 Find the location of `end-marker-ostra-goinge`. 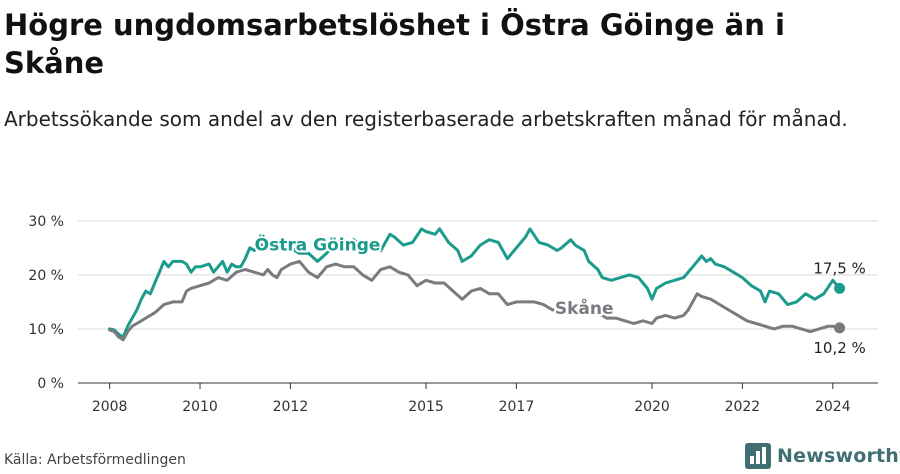

end-marker-ostra-goinge is located at coordinates (840, 288).